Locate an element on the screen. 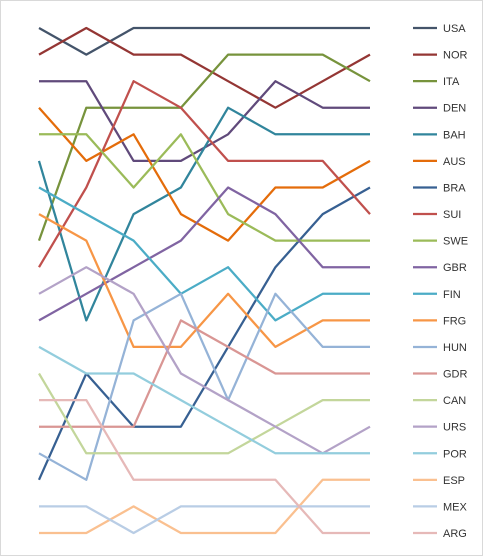 This screenshot has width=483, height=556. legend-label-swe: SWE is located at coordinates (455, 242).